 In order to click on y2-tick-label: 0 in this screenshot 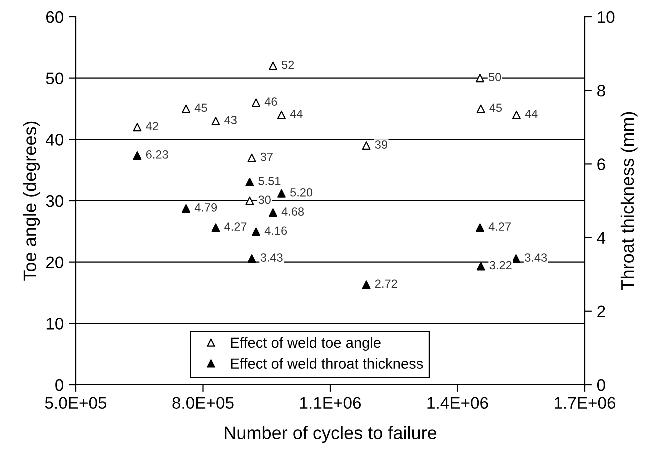, I will do `click(601, 385)`.